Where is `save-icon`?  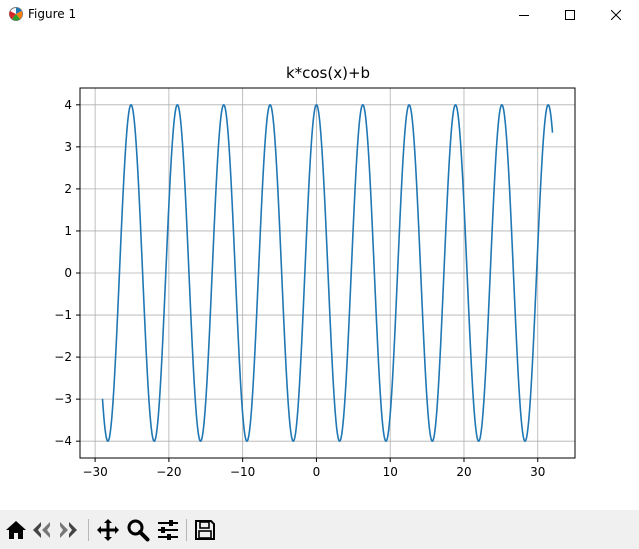
save-icon is located at coordinates (205, 530).